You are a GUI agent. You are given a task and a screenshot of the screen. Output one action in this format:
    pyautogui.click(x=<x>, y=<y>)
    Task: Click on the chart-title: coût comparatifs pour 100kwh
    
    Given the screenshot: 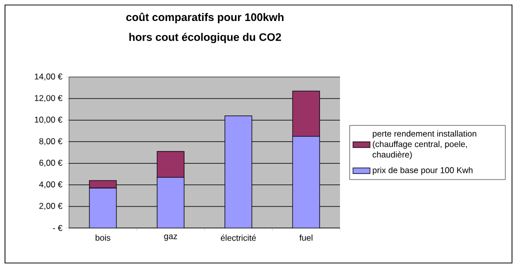 What is the action you would take?
    pyautogui.click(x=205, y=18)
    